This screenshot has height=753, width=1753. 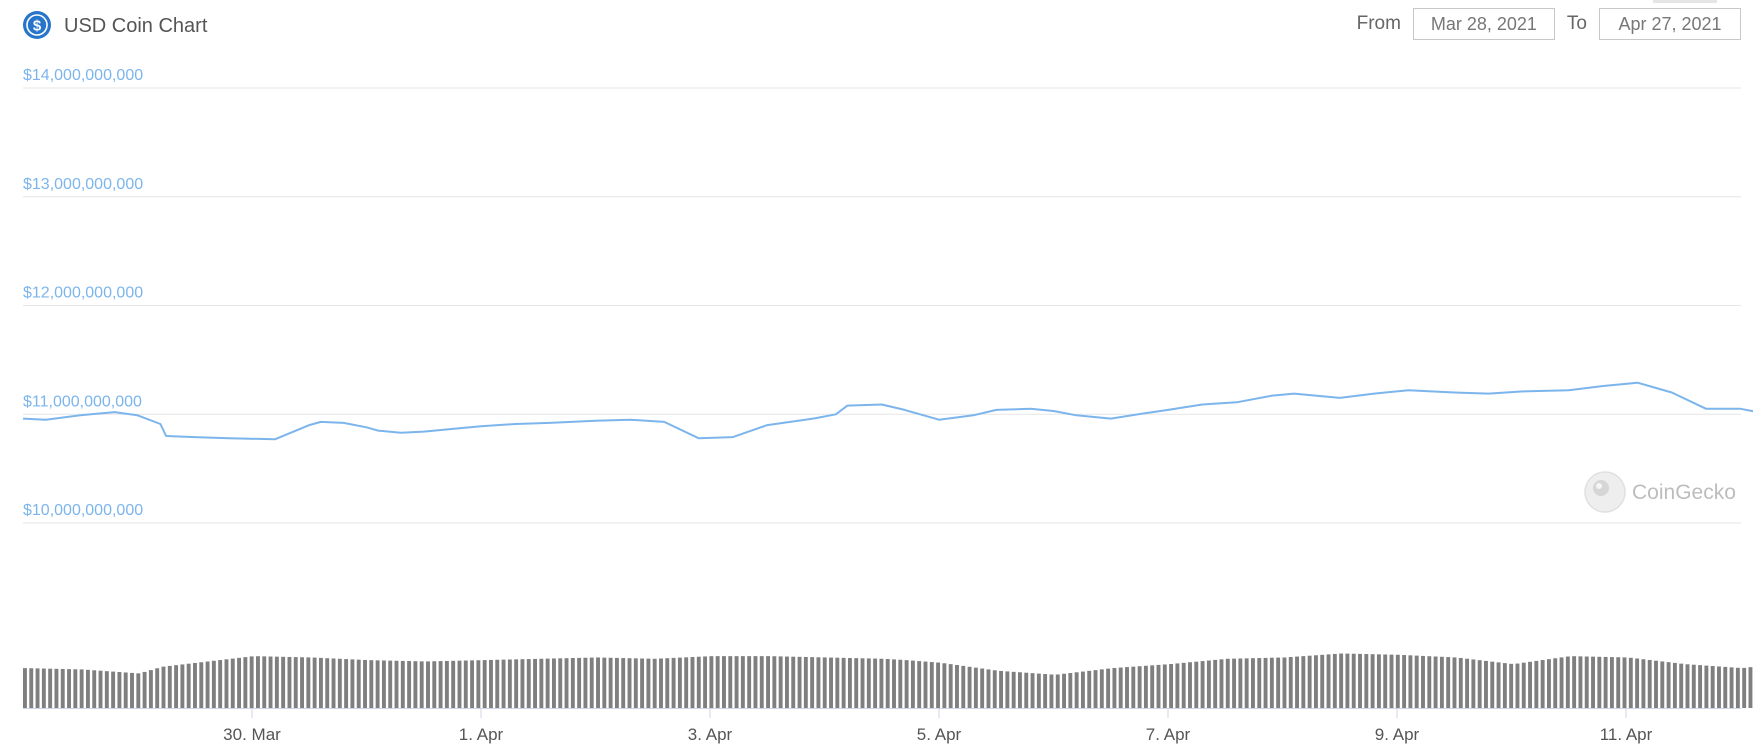 What do you see at coordinates (83, 510) in the screenshot?
I see `y-tick-label: $10,000,000,000` at bounding box center [83, 510].